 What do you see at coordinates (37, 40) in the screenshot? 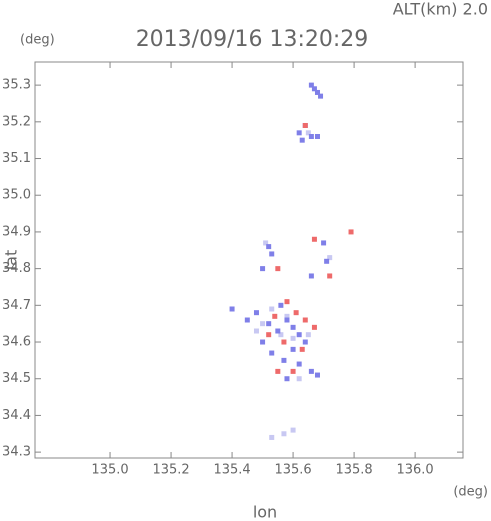
I see `y-unit: (deg)` at bounding box center [37, 40].